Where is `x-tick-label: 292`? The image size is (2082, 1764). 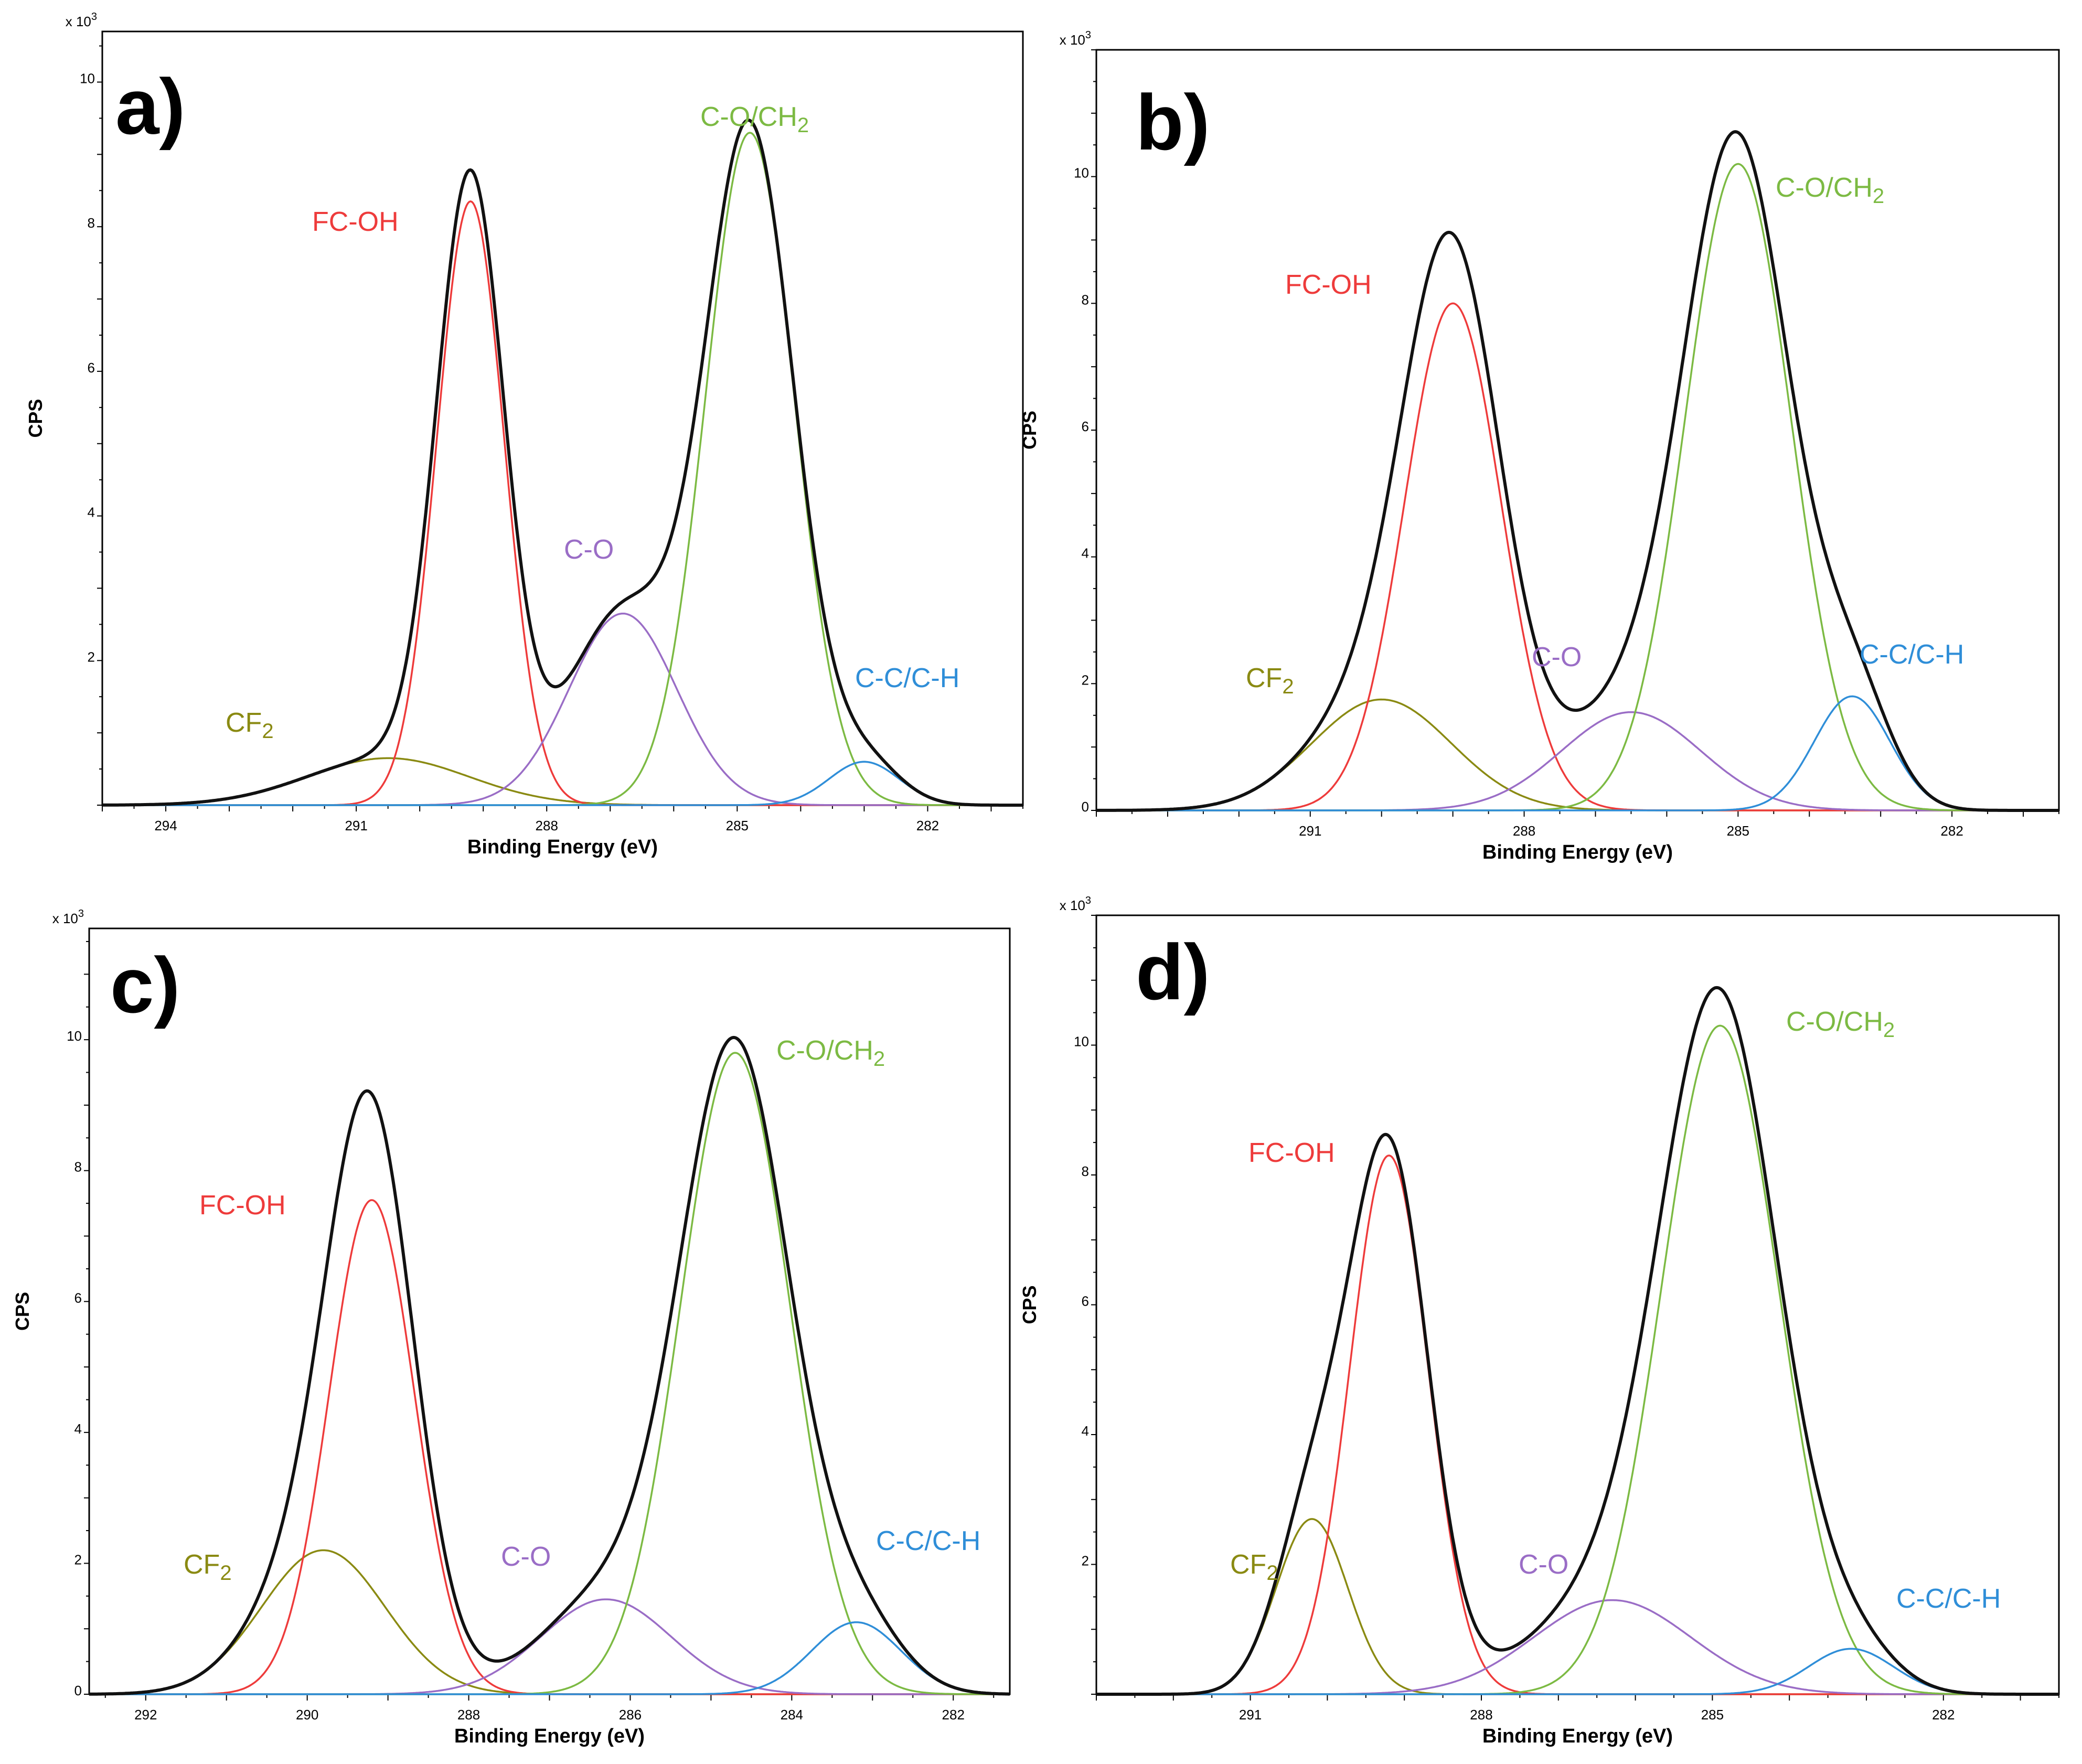 x-tick-label: 292 is located at coordinates (145, 1715).